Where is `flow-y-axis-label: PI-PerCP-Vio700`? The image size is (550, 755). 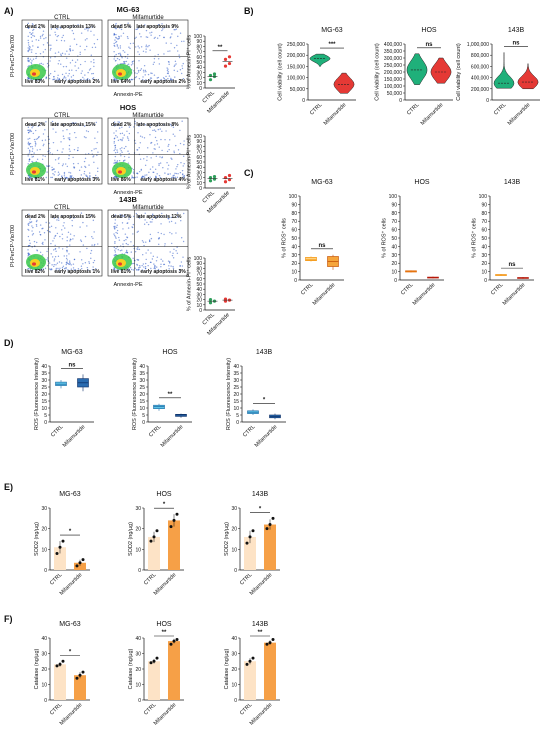
flow-y-axis-label: PI-PerCP-Vio700 is located at coordinates (13, 246).